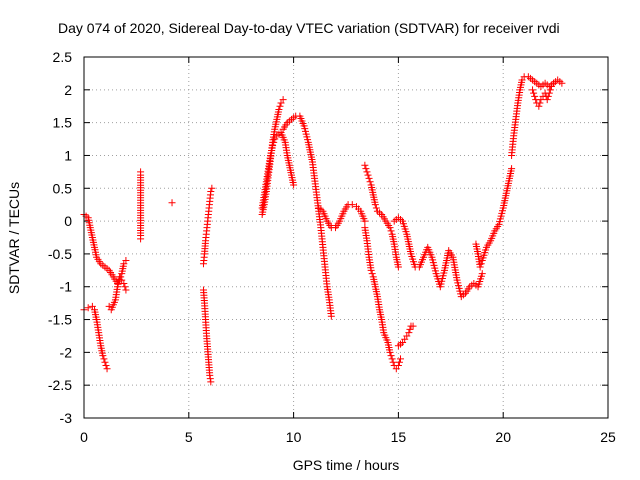 The width and height of the screenshot is (640, 480). Describe the element at coordinates (63, 57) in the screenshot. I see `y-tick-label: 2.5` at that location.